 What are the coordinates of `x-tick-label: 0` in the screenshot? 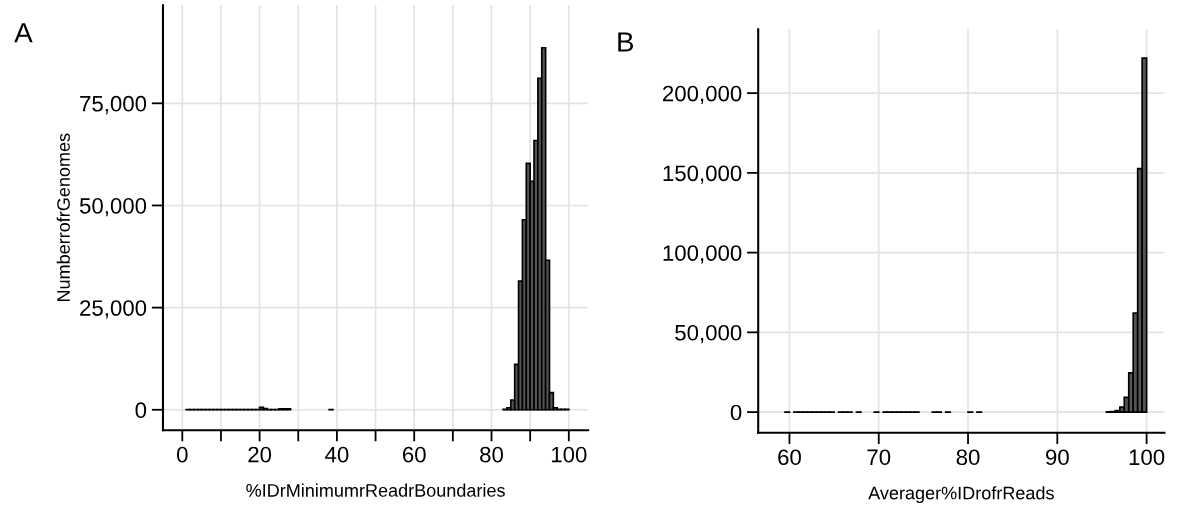 It's located at (182, 454).